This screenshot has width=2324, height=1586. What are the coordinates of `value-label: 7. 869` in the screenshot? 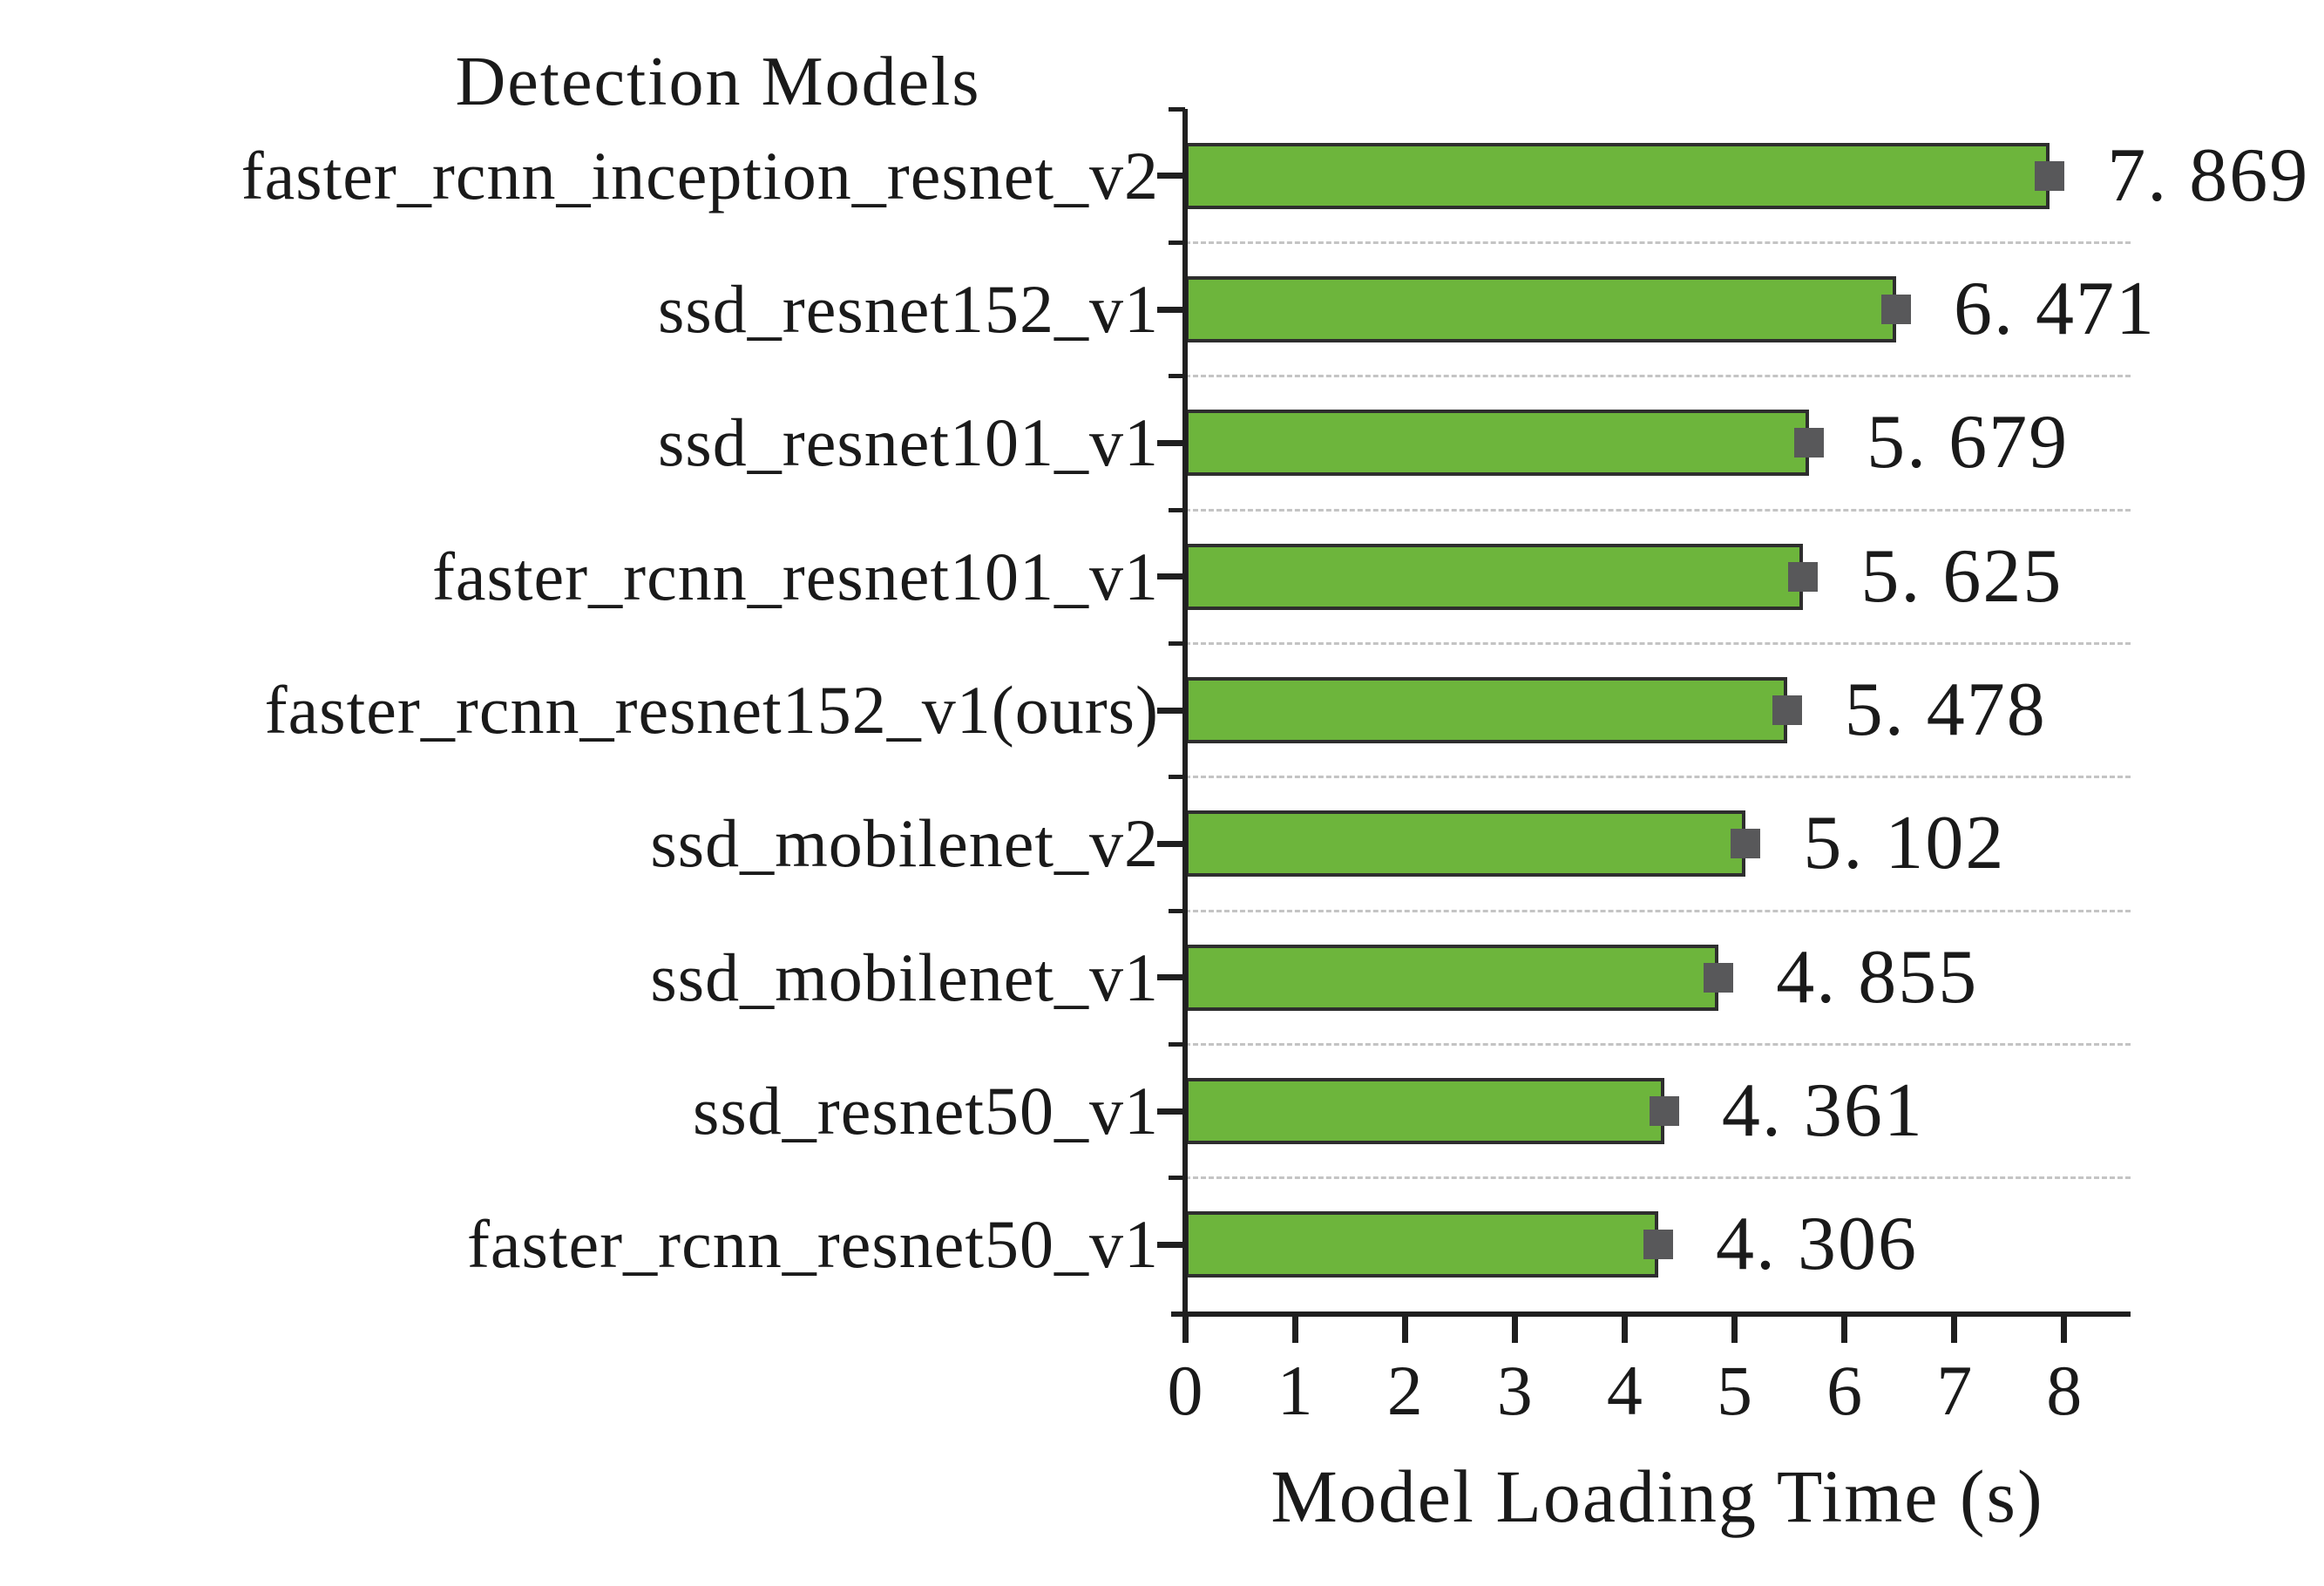 It's located at (2209, 175).